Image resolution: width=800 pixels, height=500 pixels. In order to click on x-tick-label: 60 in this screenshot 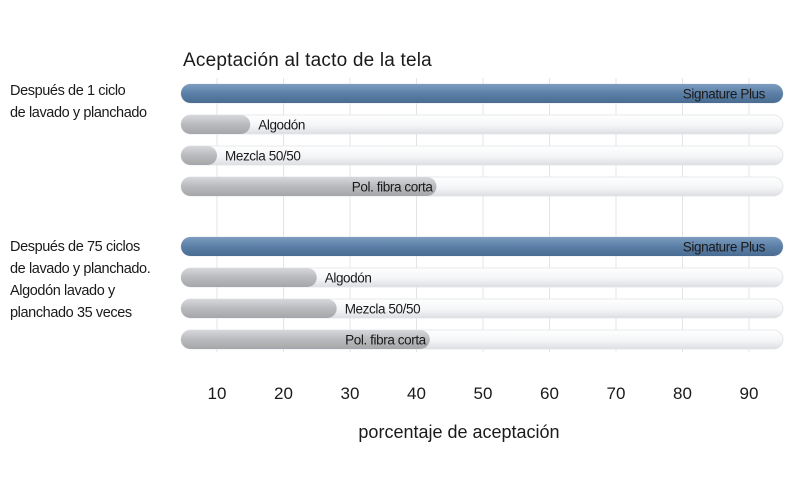, I will do `click(549, 393)`.